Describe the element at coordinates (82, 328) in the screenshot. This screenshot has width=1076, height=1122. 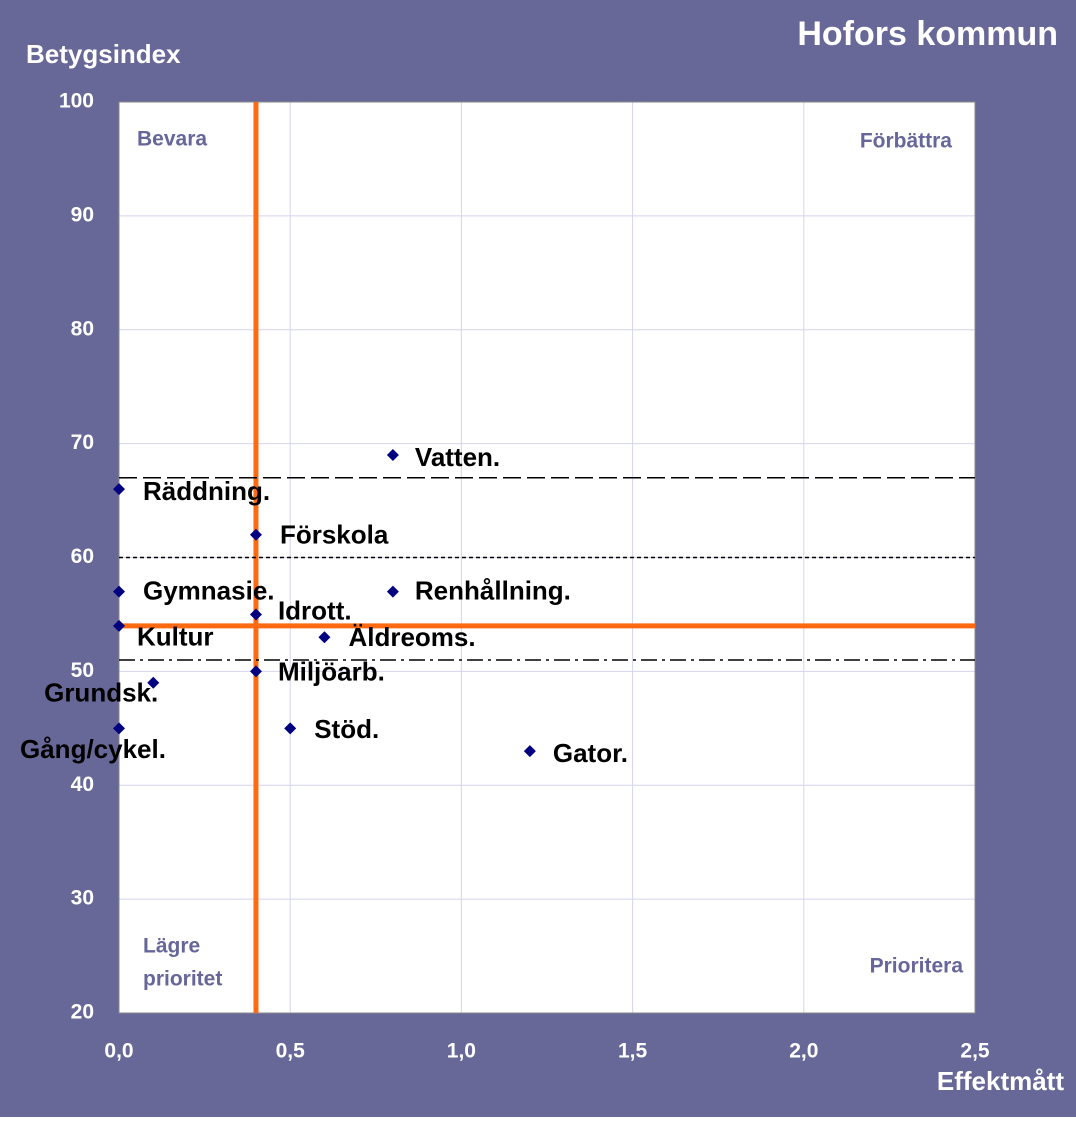
I see `y-tick-label: 80` at that location.